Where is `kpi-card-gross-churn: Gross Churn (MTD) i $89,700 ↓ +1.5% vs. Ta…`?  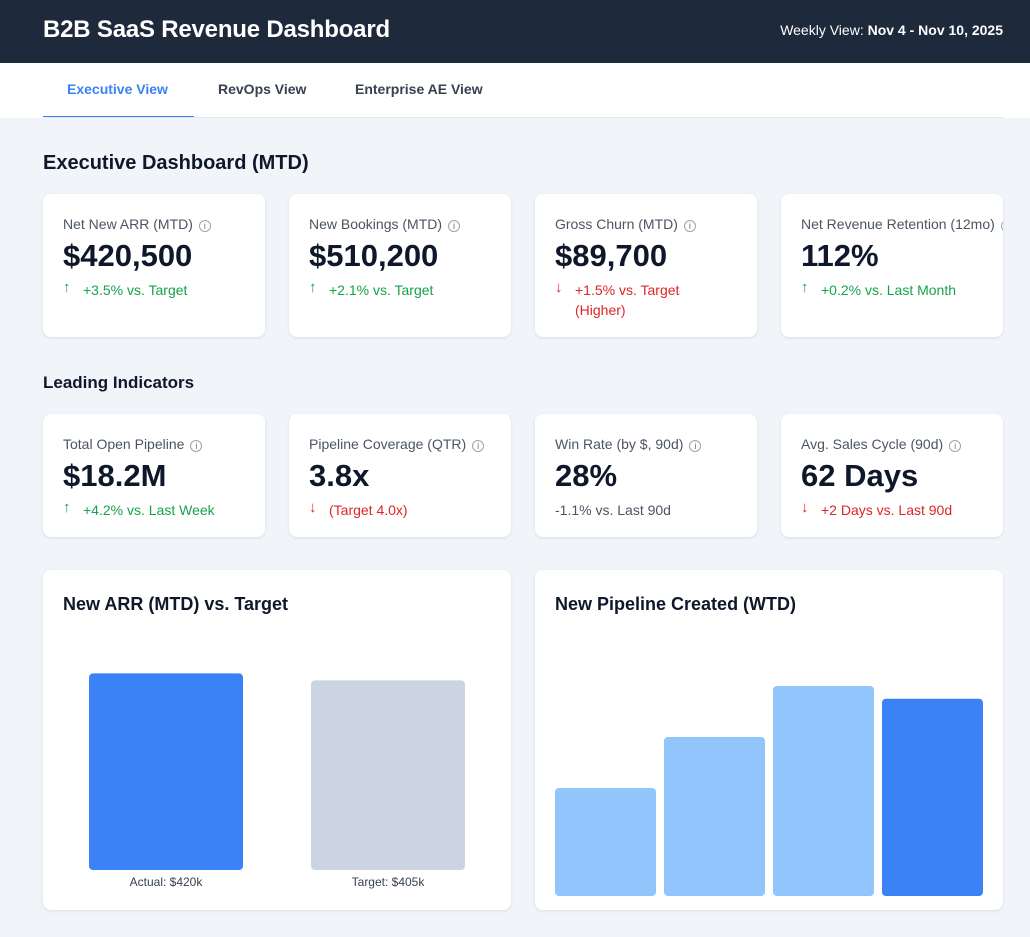
kpi-card-gross-churn: Gross Churn (MTD) i $89,700 ↓ +1.5% vs. Ta… is located at coordinates (646, 265).